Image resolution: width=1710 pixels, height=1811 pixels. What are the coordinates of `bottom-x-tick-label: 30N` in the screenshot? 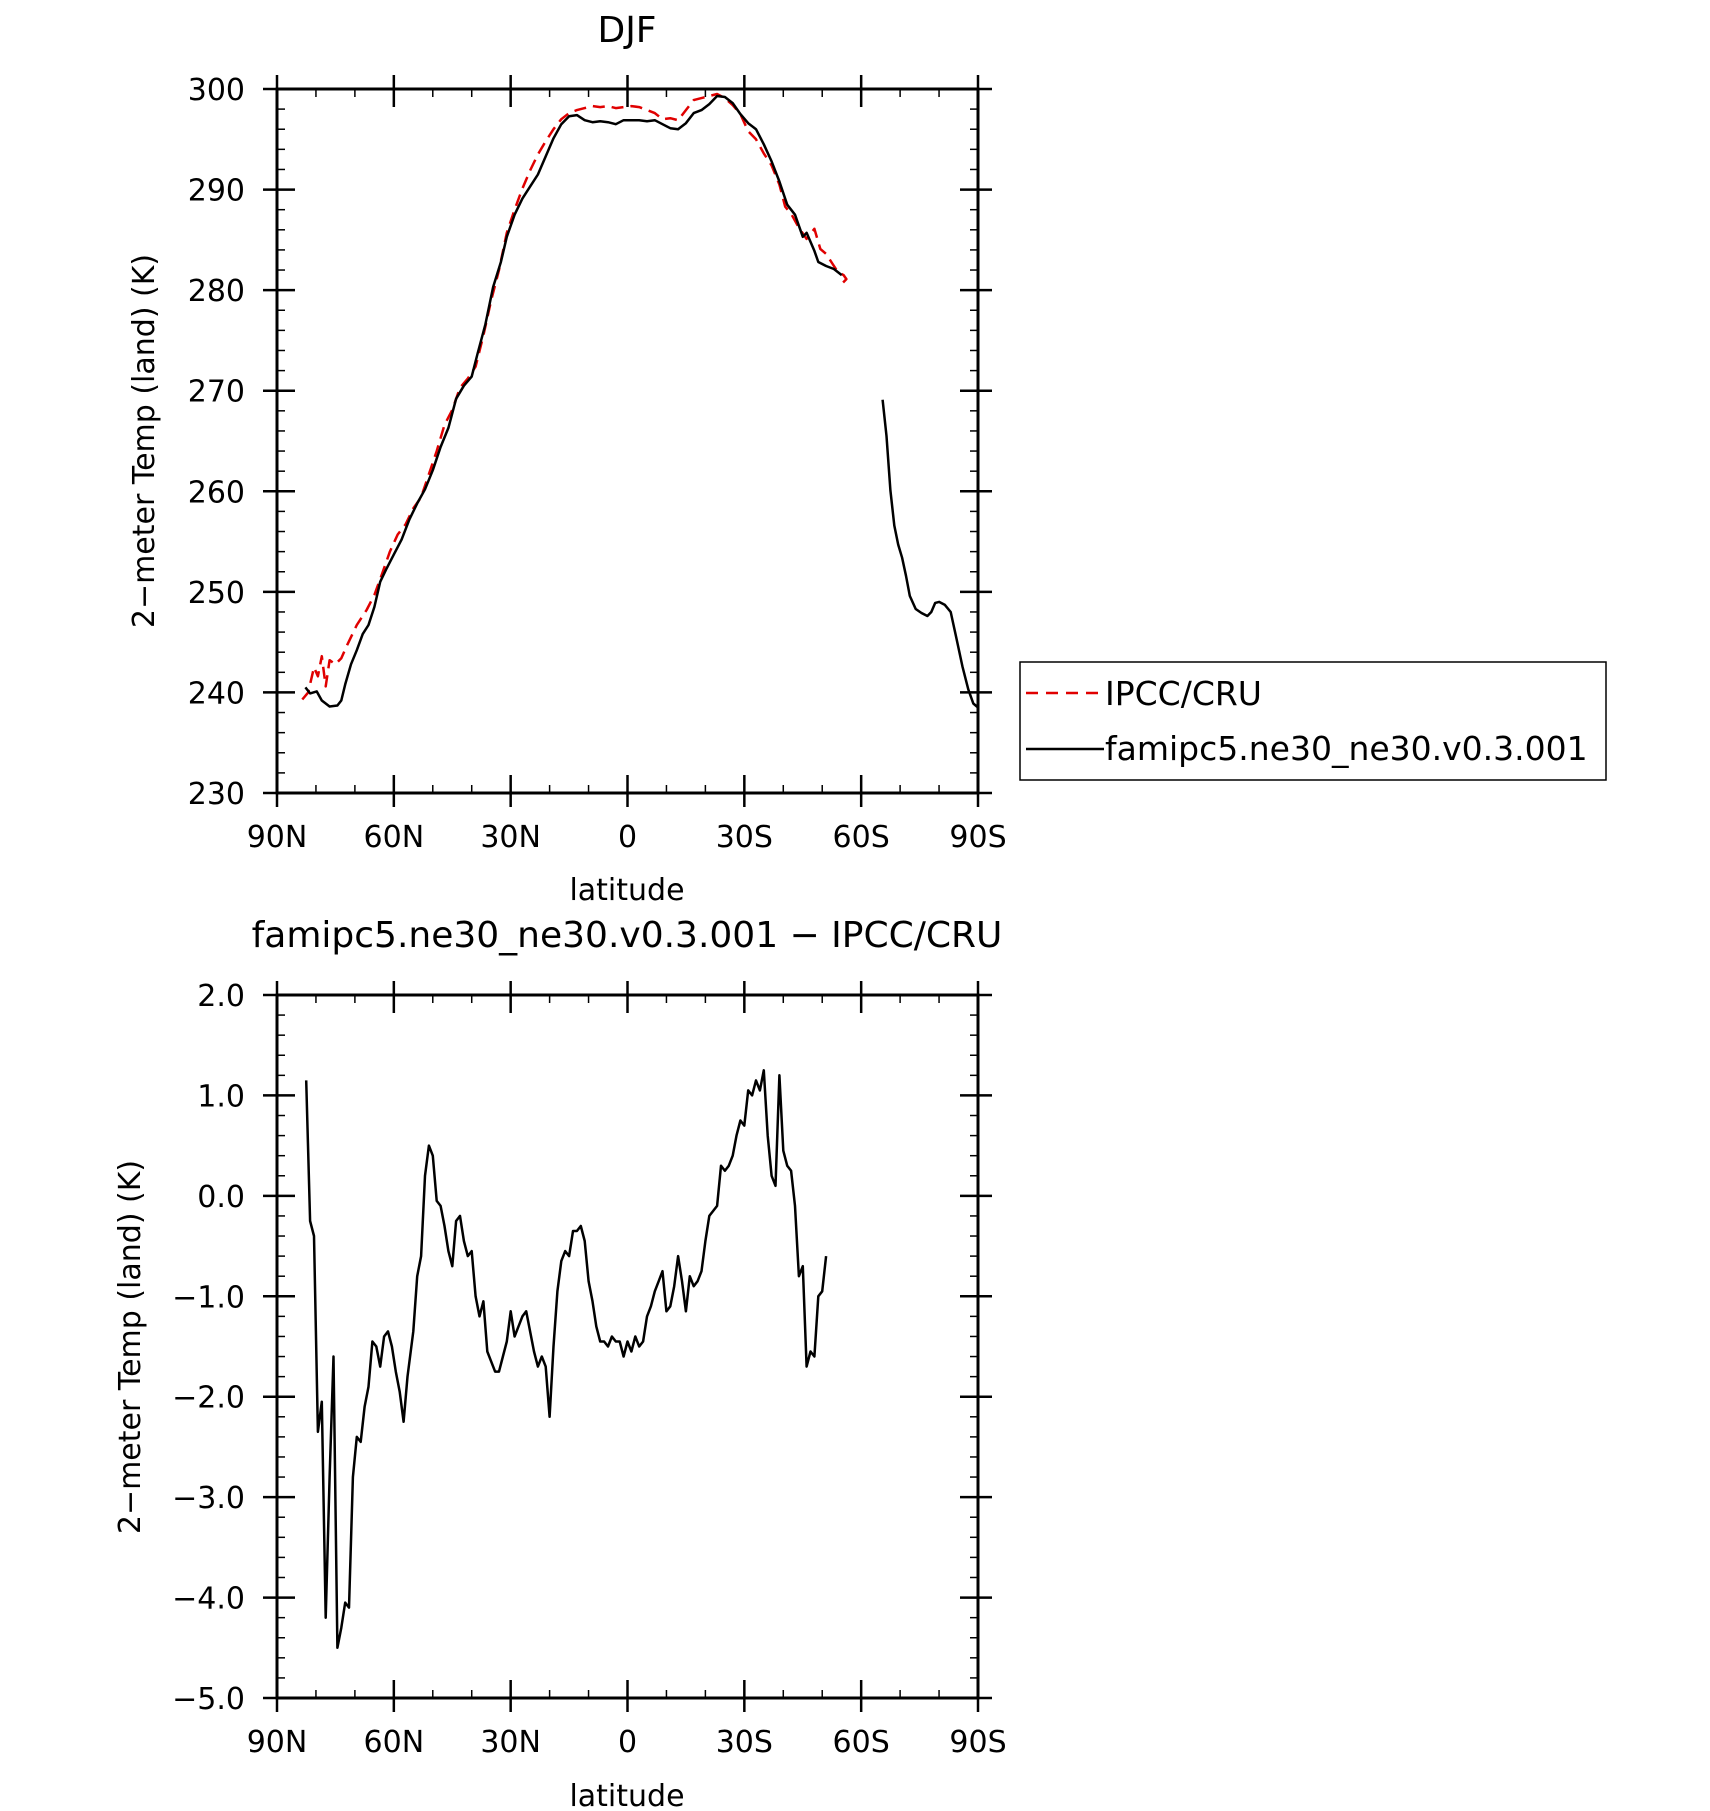 It's located at (510, 1742).